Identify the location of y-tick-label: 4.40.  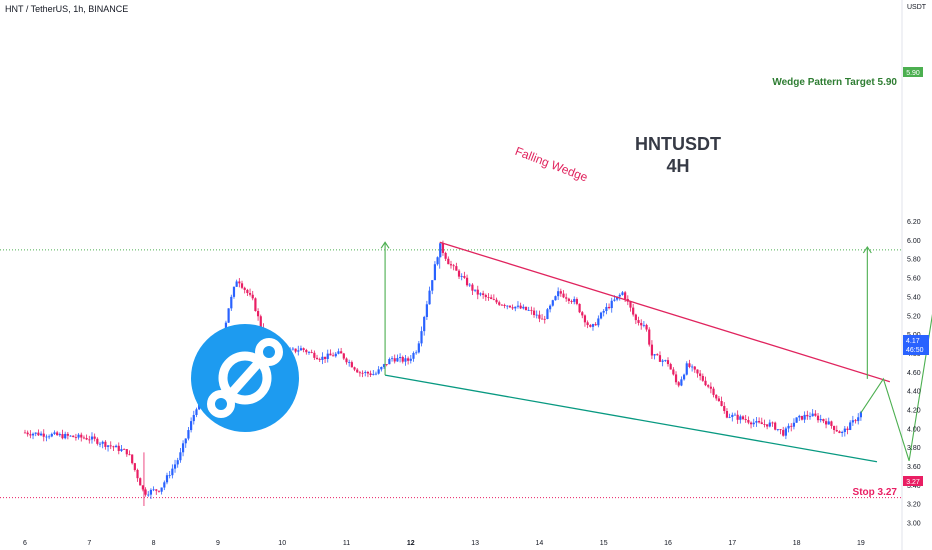
(914, 392).